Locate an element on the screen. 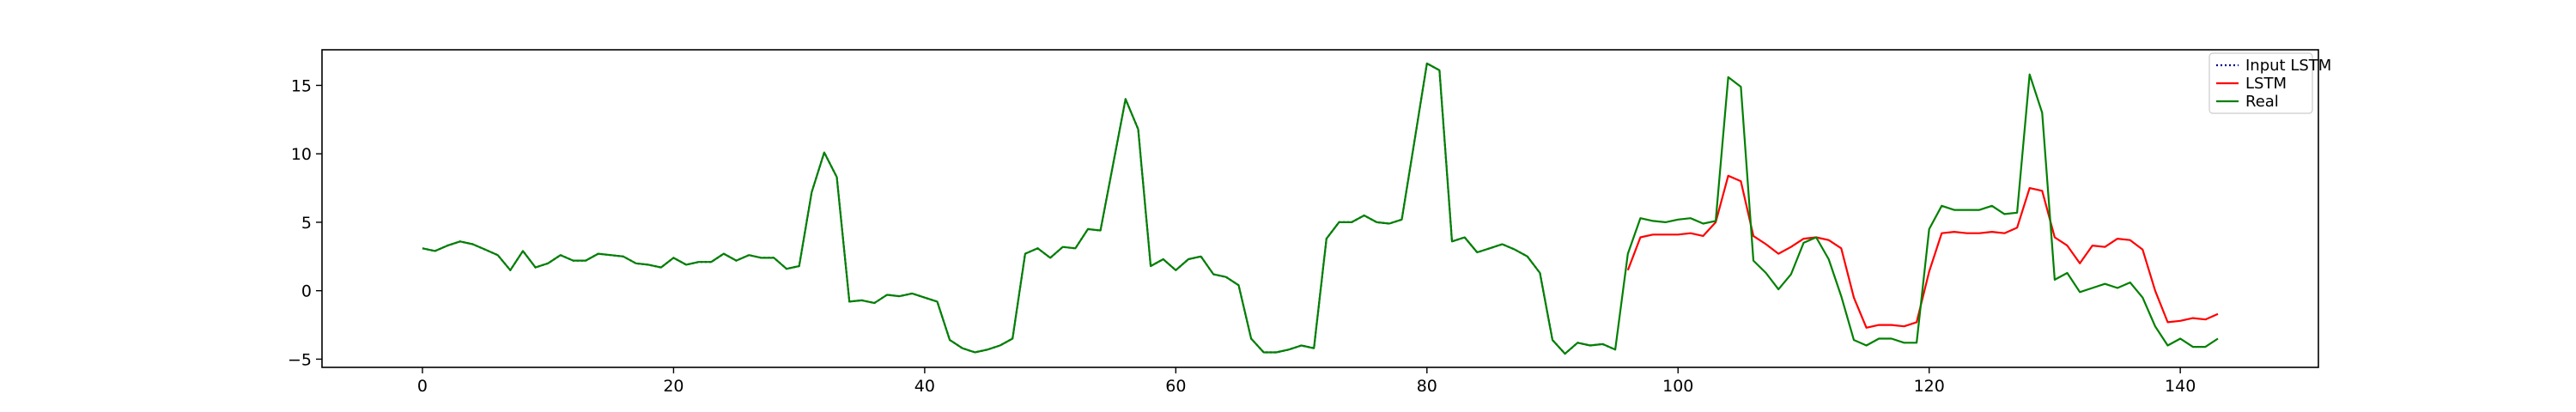  series-line-lstm is located at coordinates (1923, 251).